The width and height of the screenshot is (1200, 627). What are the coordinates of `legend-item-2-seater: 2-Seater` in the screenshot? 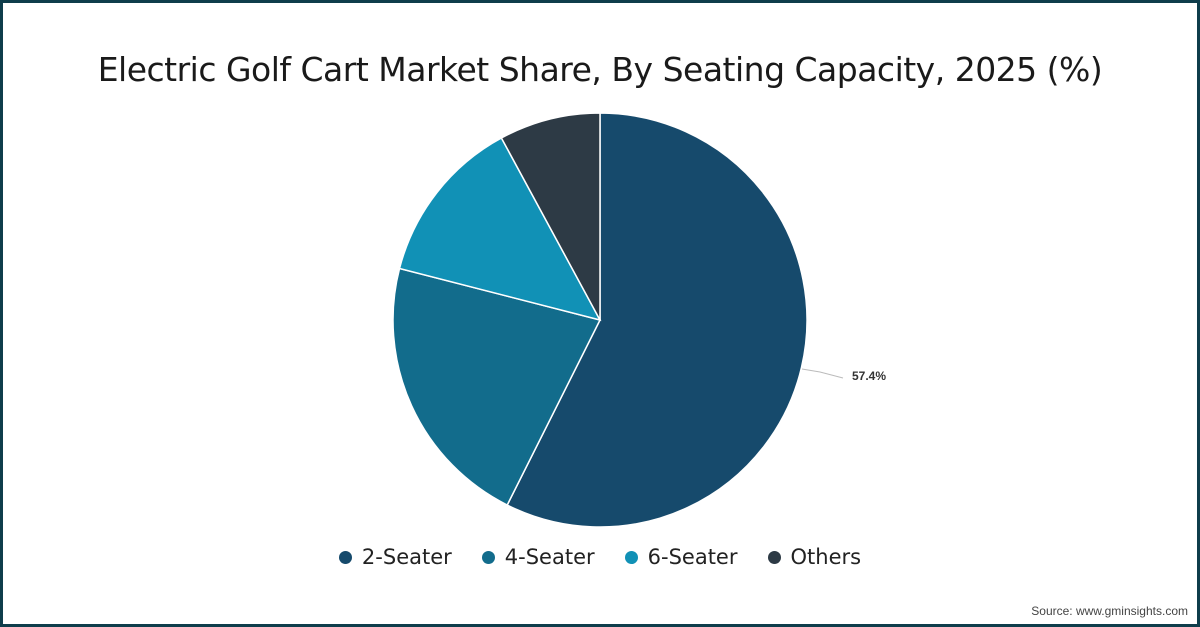 It's located at (395, 557).